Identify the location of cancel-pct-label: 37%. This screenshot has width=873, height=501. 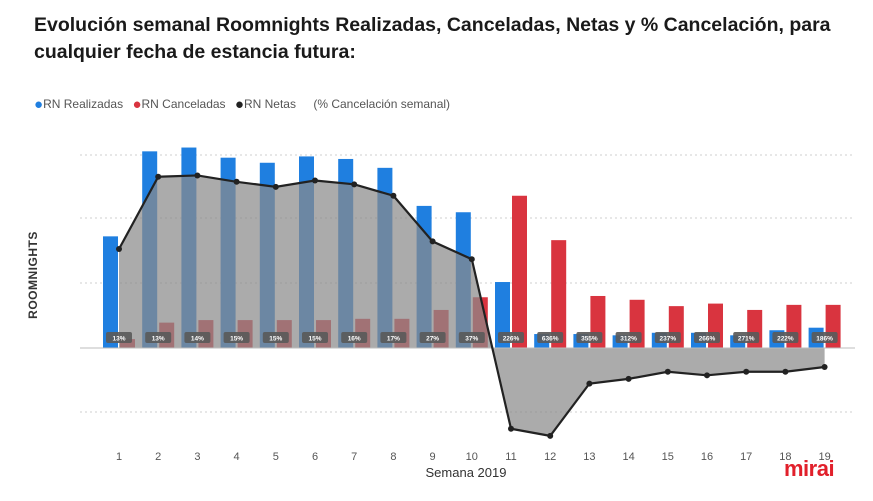
(471, 339).